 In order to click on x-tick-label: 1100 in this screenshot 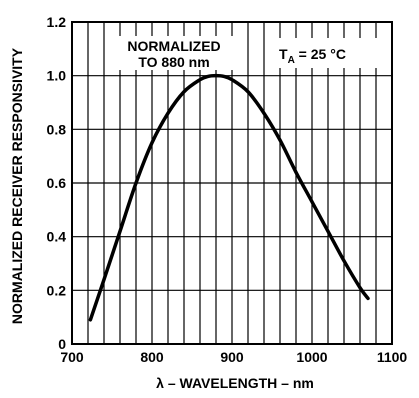, I will do `click(392, 357)`.